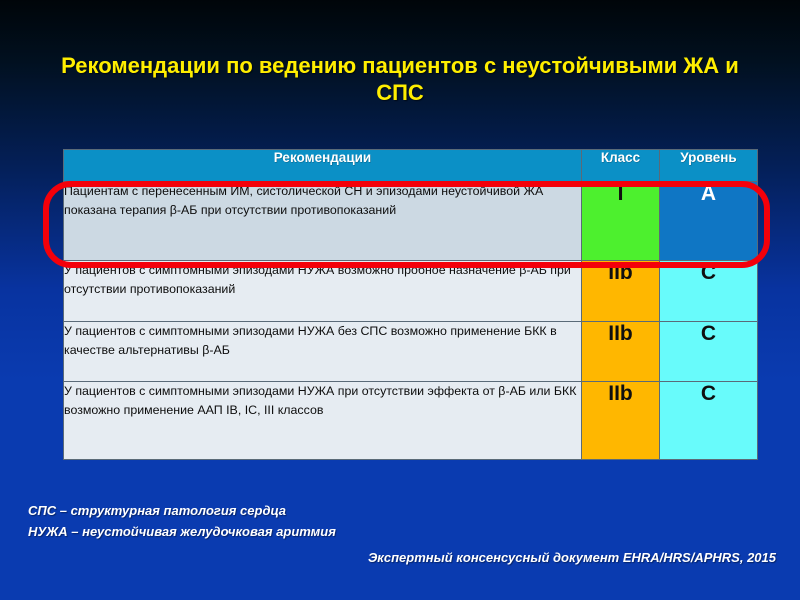 This screenshot has height=600, width=800. What do you see at coordinates (620, 221) in the screenshot?
I see `class-value: I` at bounding box center [620, 221].